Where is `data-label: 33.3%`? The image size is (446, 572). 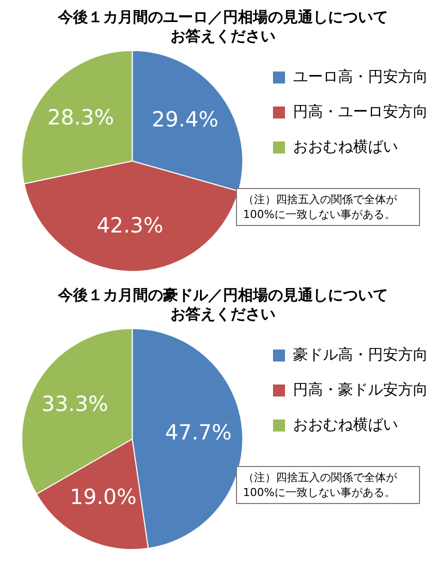 data-label: 33.3% is located at coordinates (75, 404).